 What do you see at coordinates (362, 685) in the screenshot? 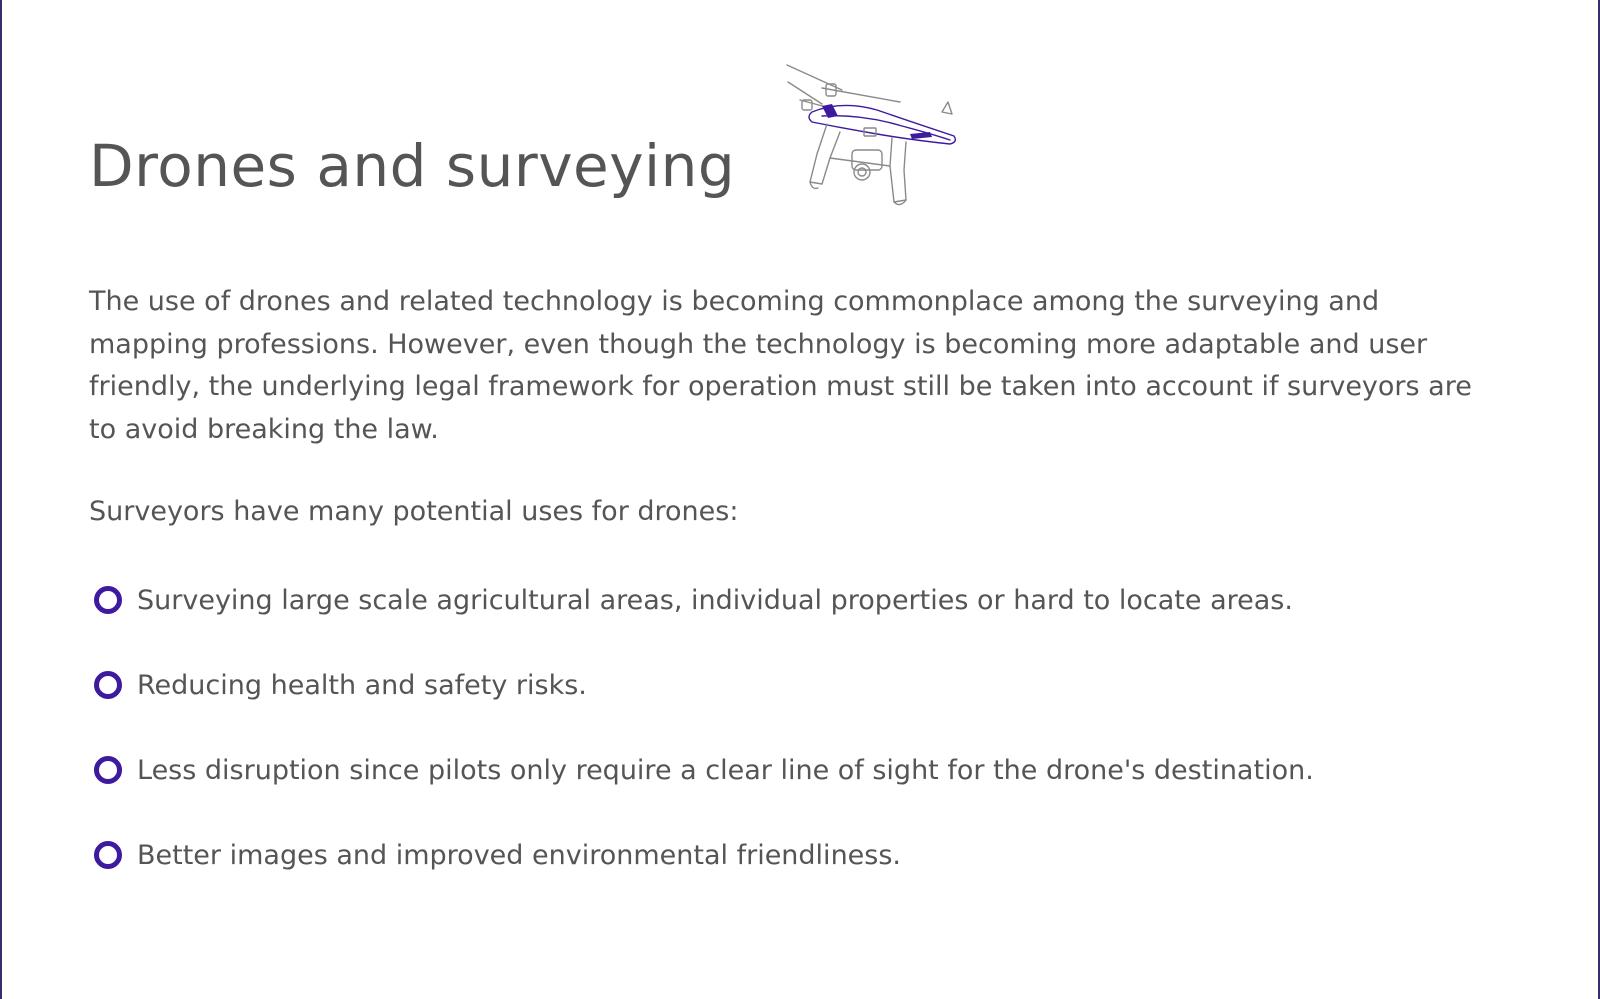
I see `list-item-text: Reducing health and safety risks.` at bounding box center [362, 685].